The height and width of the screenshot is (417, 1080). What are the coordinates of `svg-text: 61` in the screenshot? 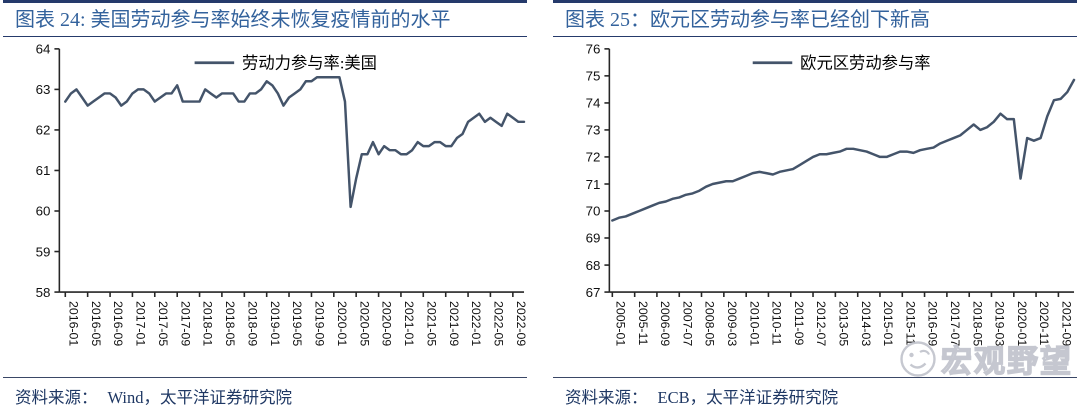 It's located at (43, 170).